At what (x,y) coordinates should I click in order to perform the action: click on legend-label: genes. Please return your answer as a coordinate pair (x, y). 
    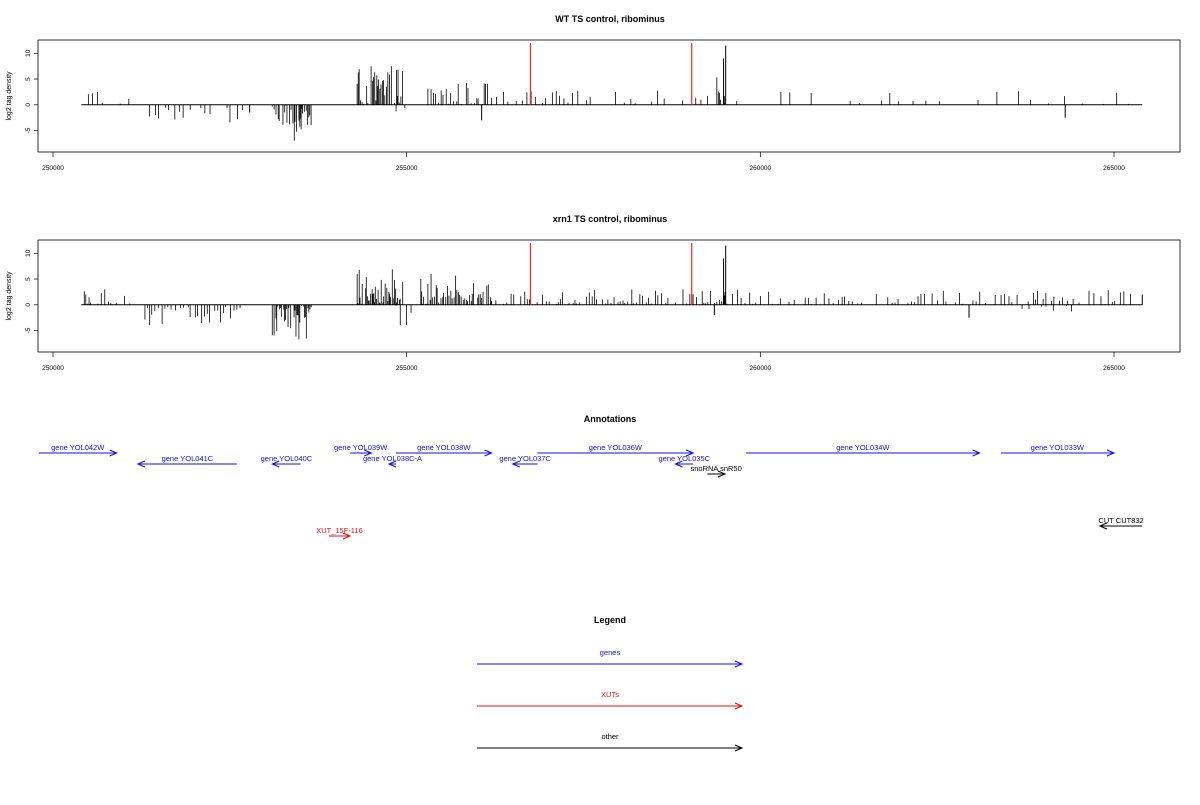
    Looking at the image, I should click on (610, 652).